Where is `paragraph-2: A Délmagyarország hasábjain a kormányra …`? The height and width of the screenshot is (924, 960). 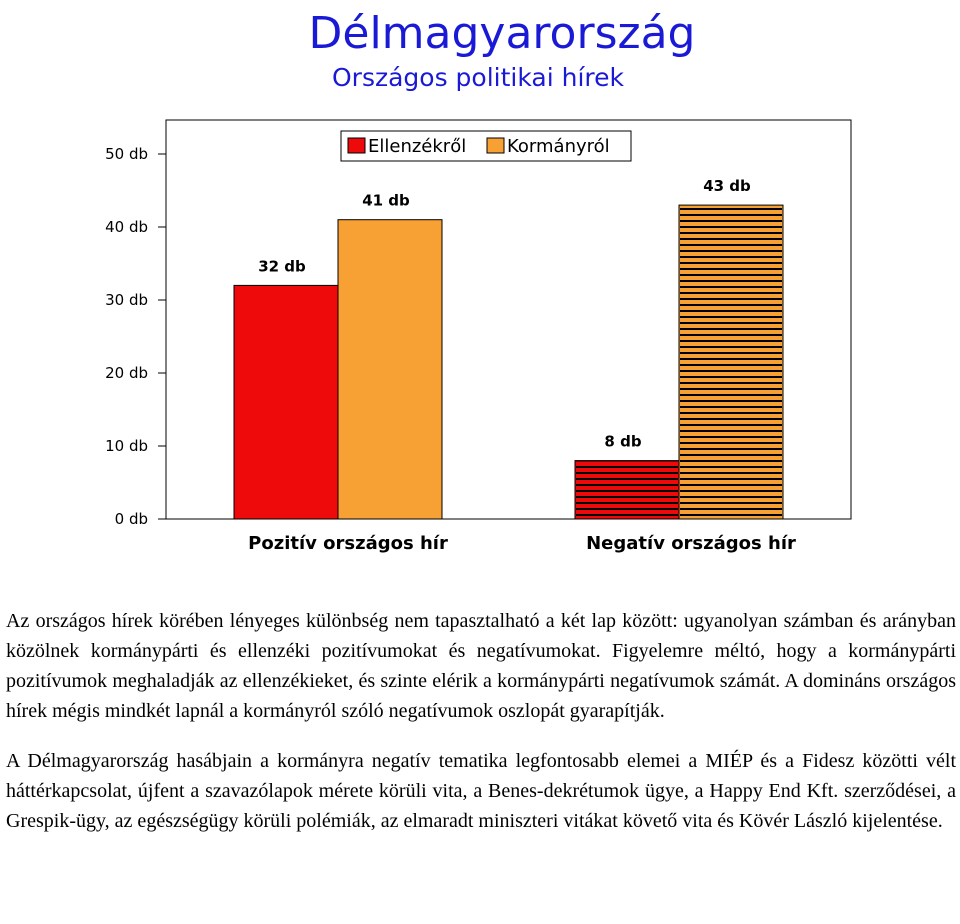 paragraph-2: A Délmagyarország hasábjain a kormányra … is located at coordinates (481, 791).